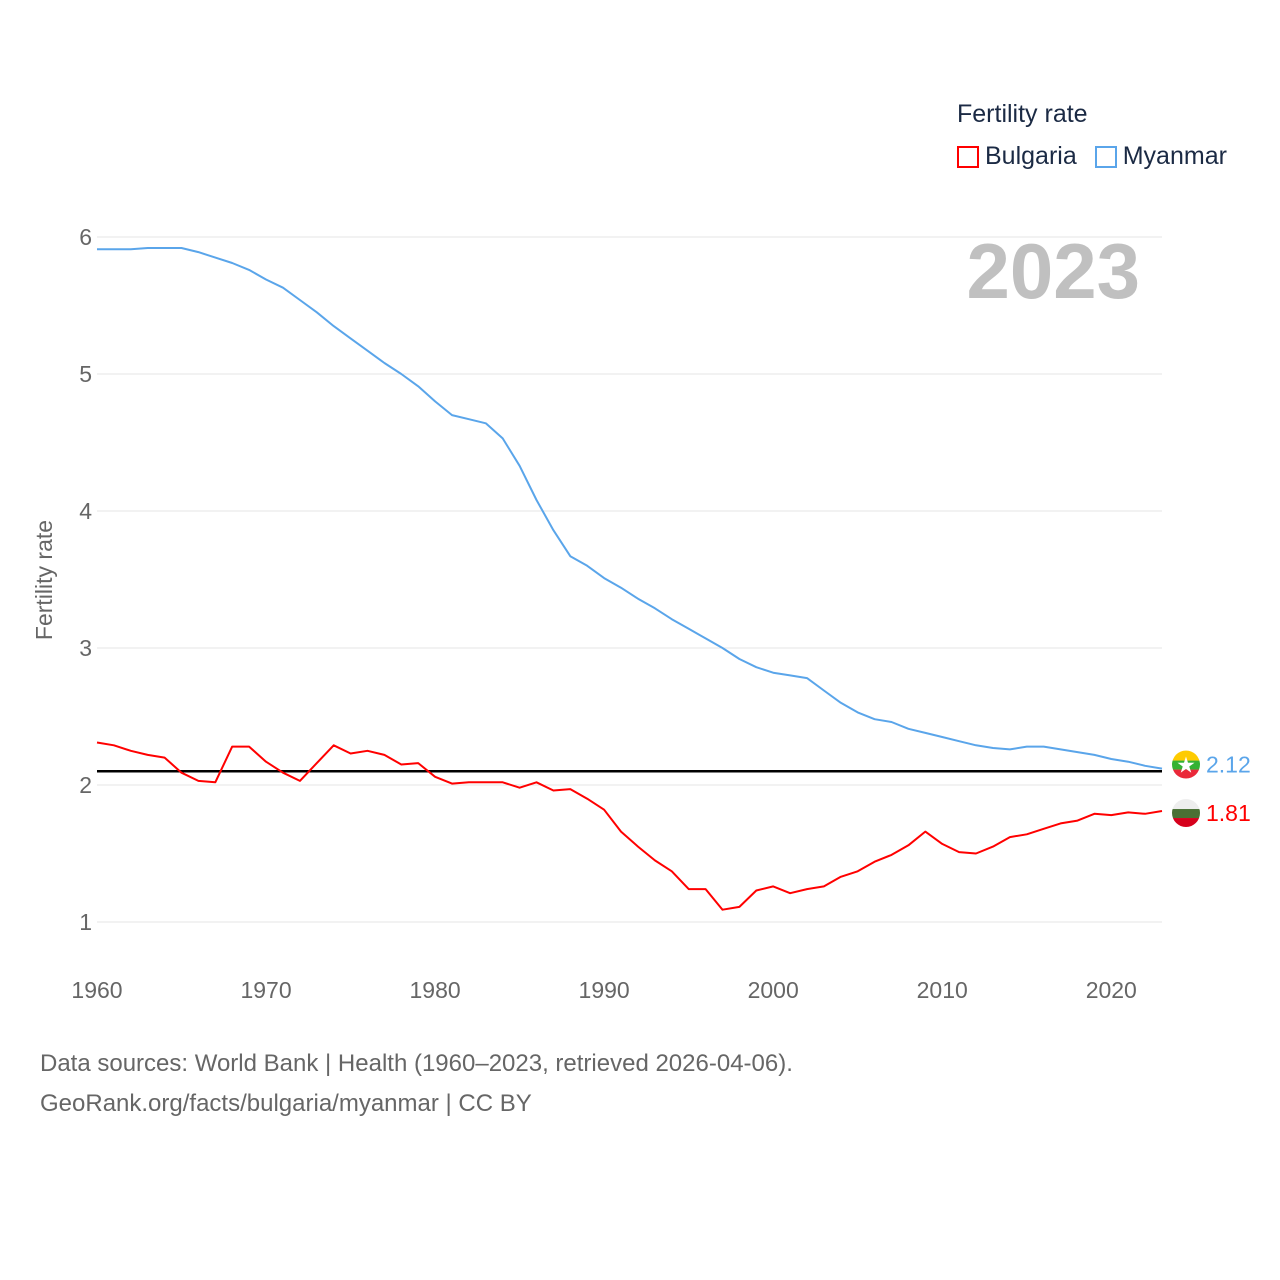 The width and height of the screenshot is (1280, 1280). What do you see at coordinates (85, 922) in the screenshot?
I see `y-tick-label: 1` at bounding box center [85, 922].